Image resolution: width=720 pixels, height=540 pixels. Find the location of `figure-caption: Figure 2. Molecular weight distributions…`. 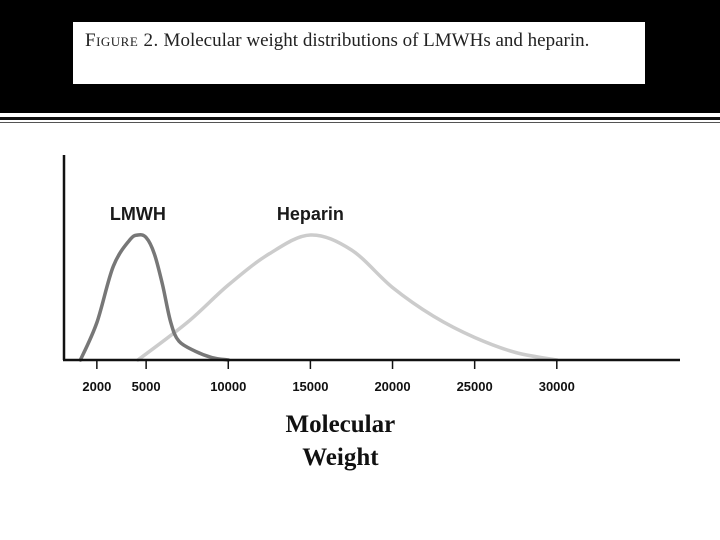

figure-caption: Figure 2. Molecular weight distributions… is located at coordinates (359, 53).